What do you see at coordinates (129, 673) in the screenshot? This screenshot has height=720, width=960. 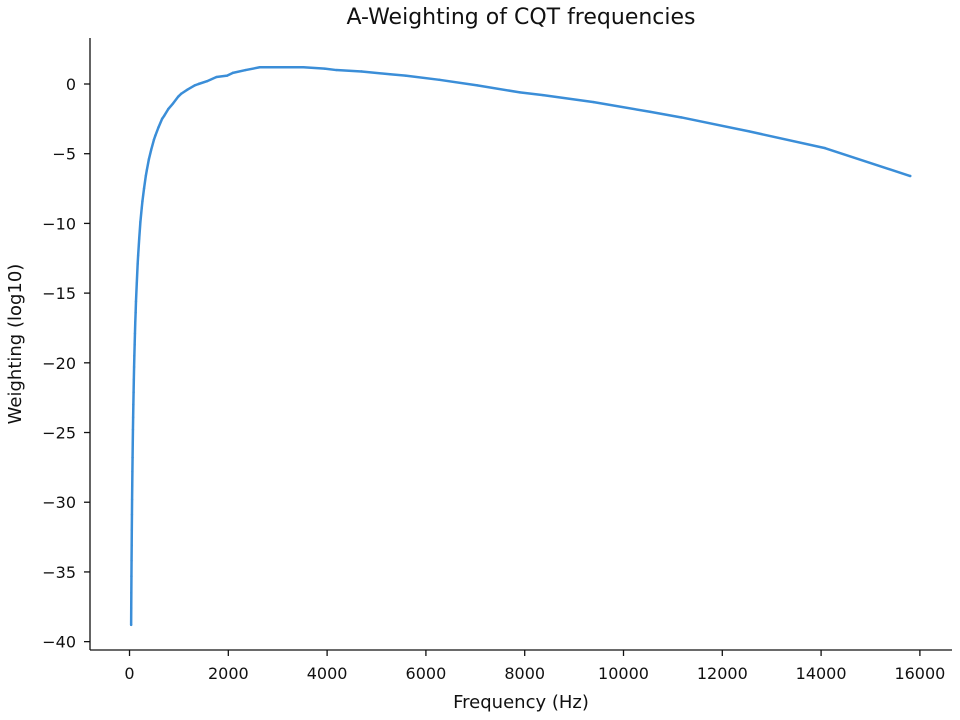 I see `x-tick-label: 0` at bounding box center [129, 673].